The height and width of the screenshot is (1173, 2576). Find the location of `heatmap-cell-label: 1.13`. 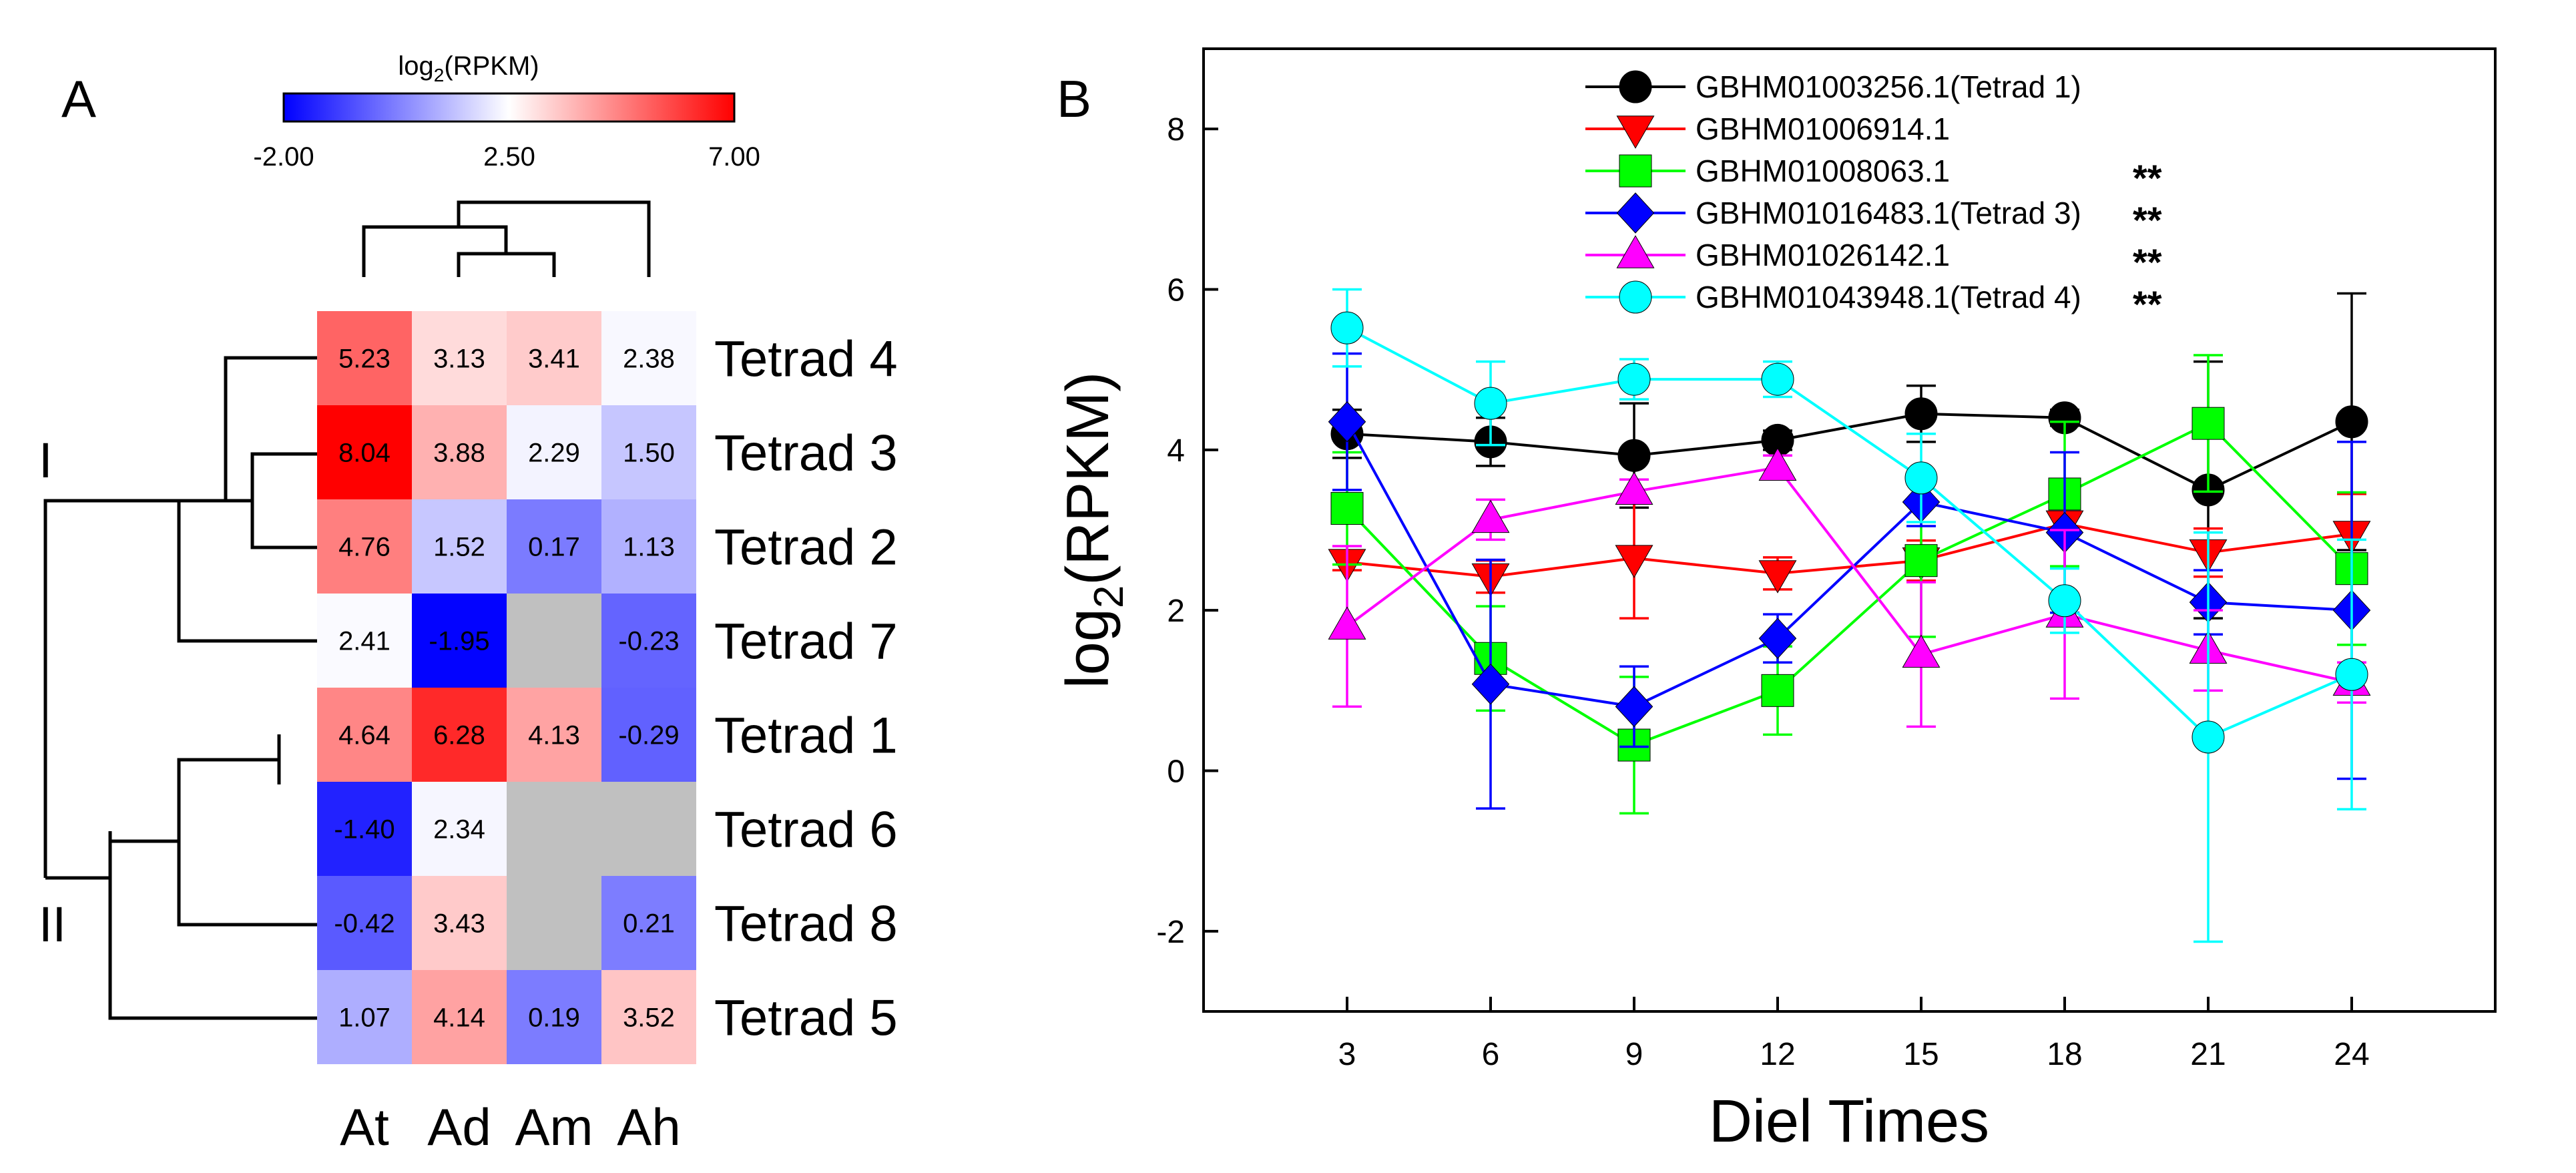

heatmap-cell-label: 1.13 is located at coordinates (649, 547).